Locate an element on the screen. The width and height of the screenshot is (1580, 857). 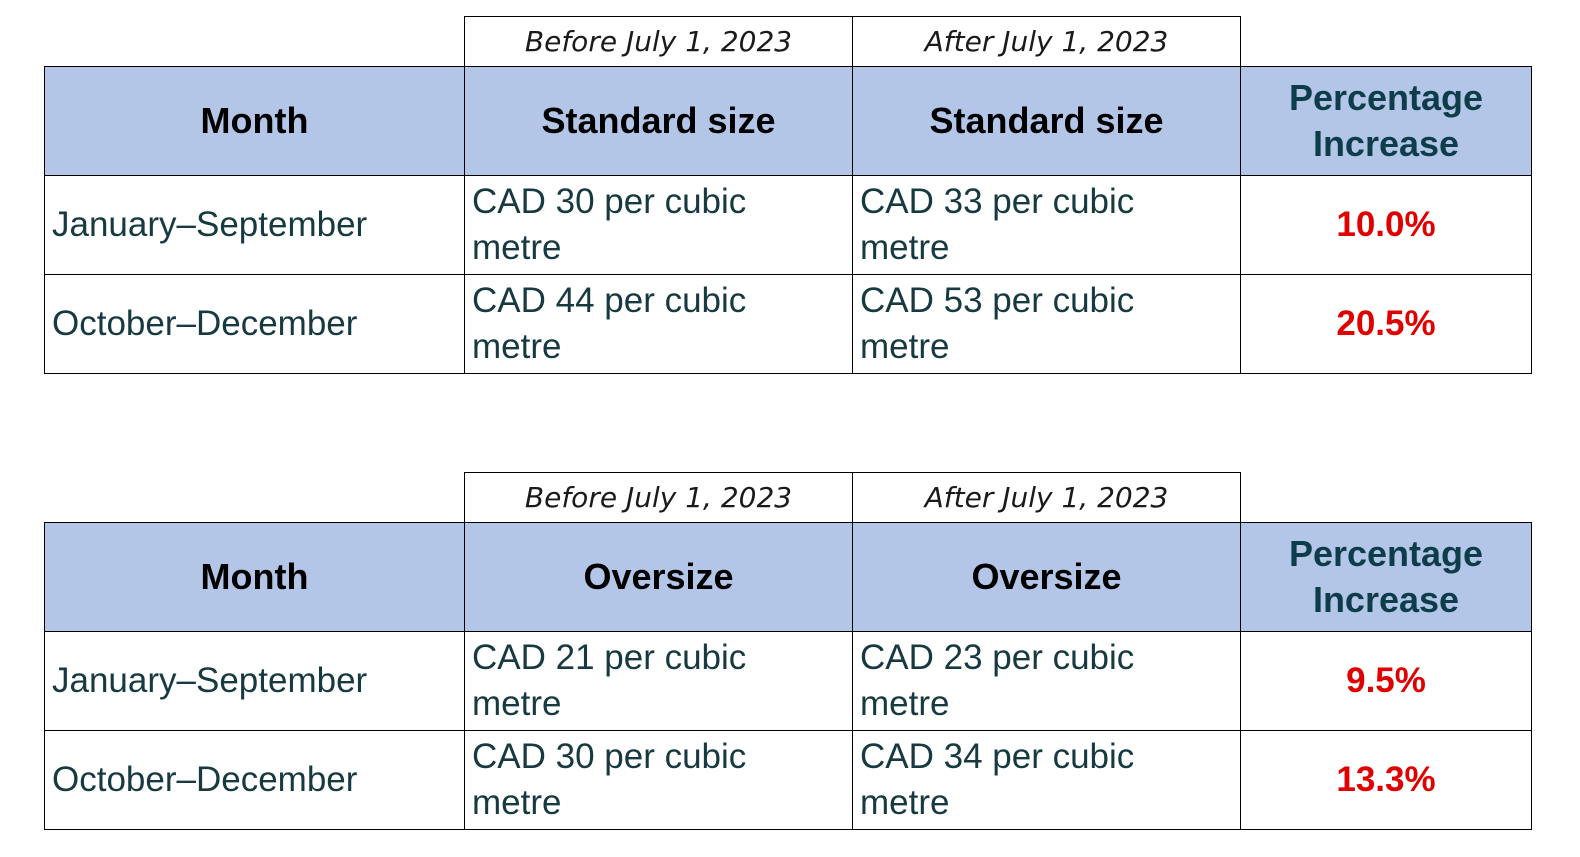
after-rate-cell: CAD 34 per cubic metre is located at coordinates (1046, 780).